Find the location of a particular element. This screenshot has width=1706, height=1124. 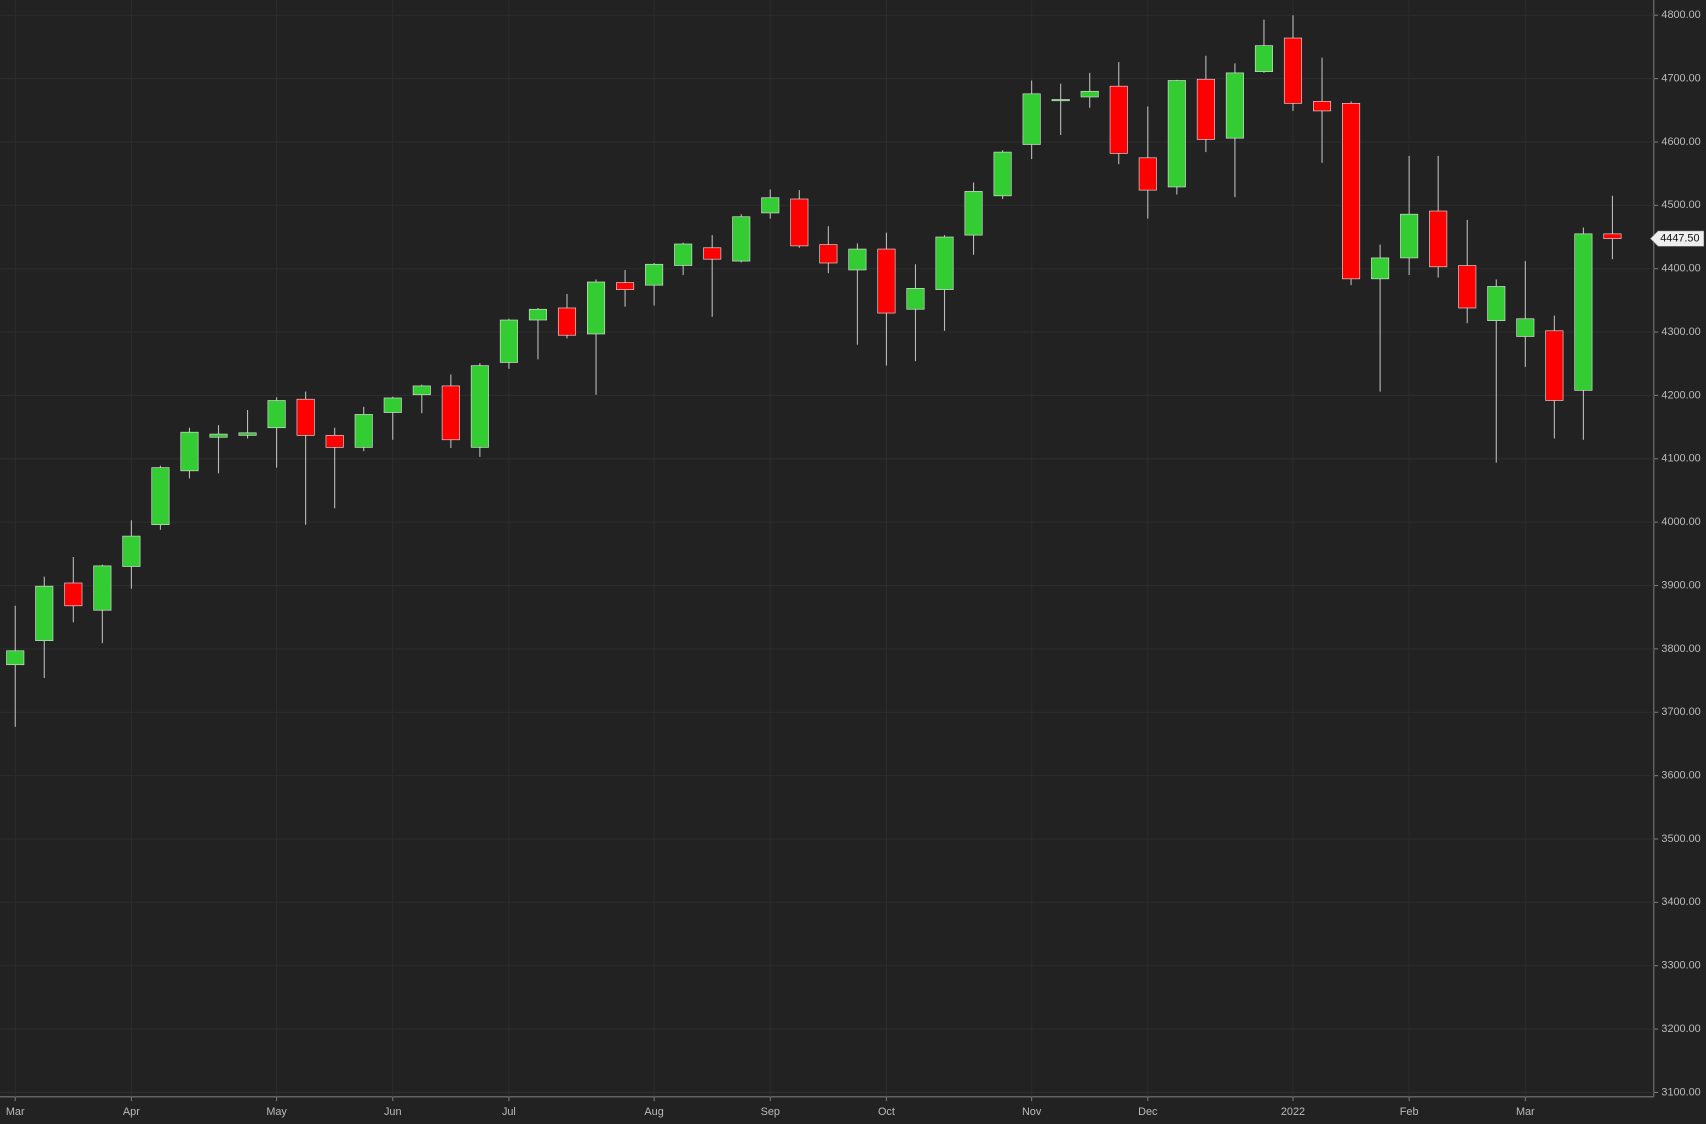

y-tick-label: 3200.00 is located at coordinates (1680, 1029).